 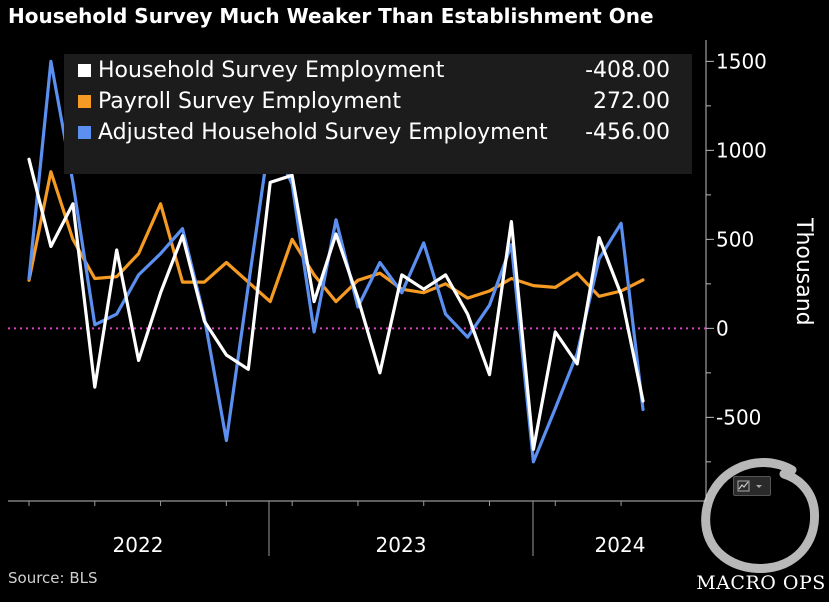 What do you see at coordinates (741, 61) in the screenshot?
I see `y-tick-label: 1500` at bounding box center [741, 61].